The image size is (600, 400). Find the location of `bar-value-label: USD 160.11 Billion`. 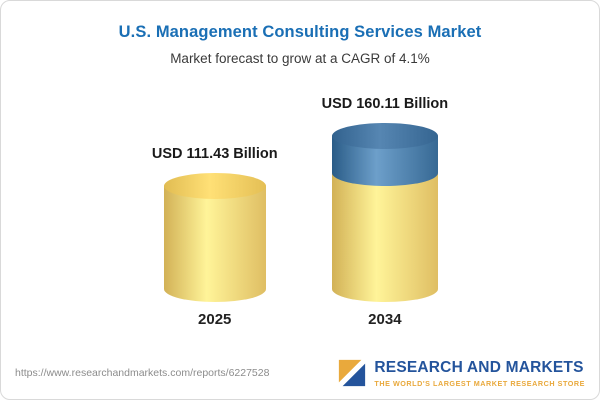

bar-value-label: USD 160.11 Billion is located at coordinates (385, 103).